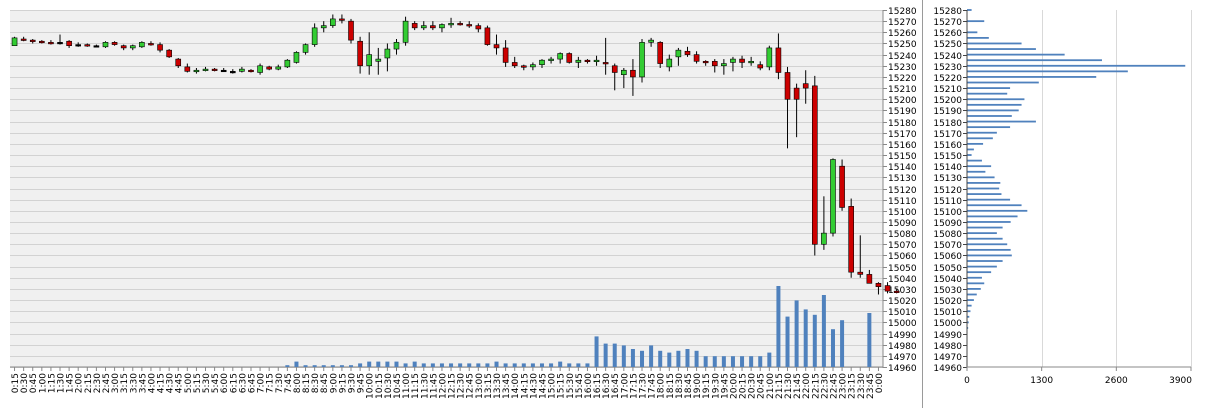  Describe the element at coordinates (343, 383) in the screenshot. I see `x-tick-label: 9:15` at that location.